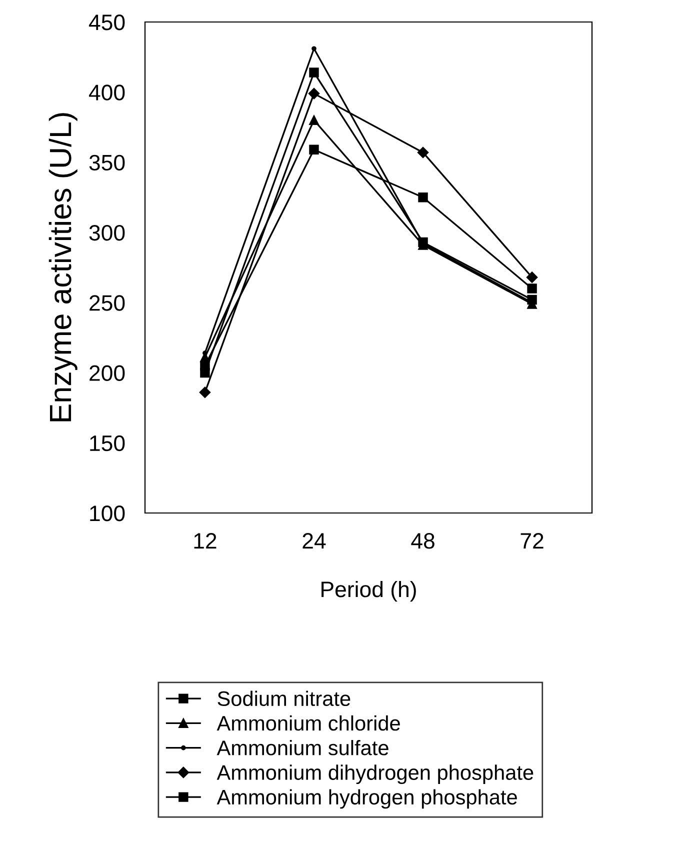 The image size is (683, 855). I want to click on y-tick-label: 450, so click(106, 22).